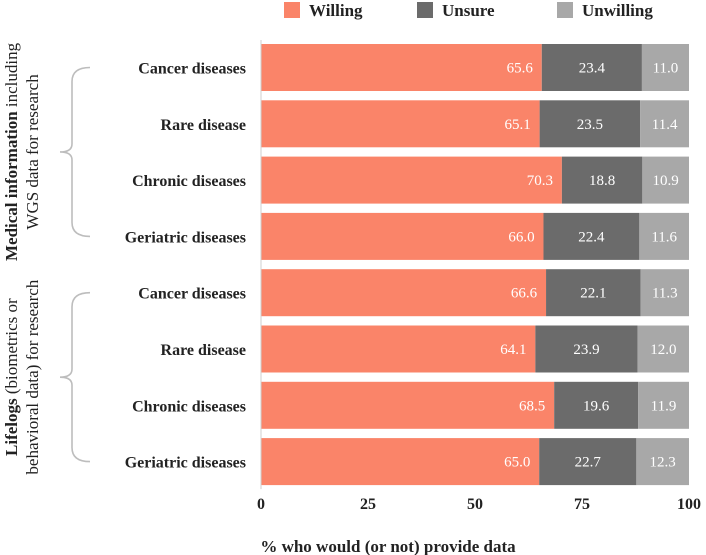 The width and height of the screenshot is (706, 555). I want to click on data-label-unsure: 23.4, so click(592, 69).